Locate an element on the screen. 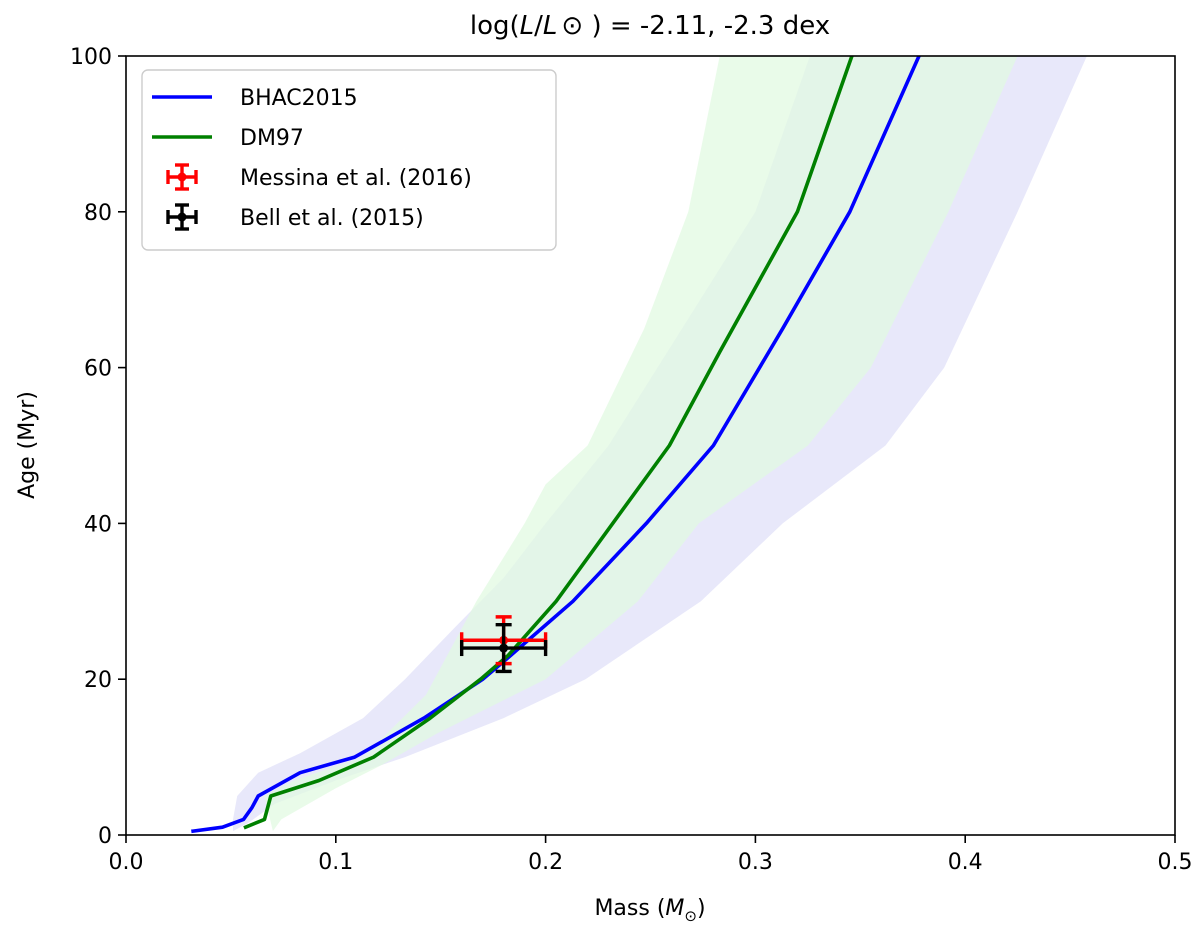 Image resolution: width=1200 pixels, height=929 pixels. chart-title-slash: / is located at coordinates (538, 26).